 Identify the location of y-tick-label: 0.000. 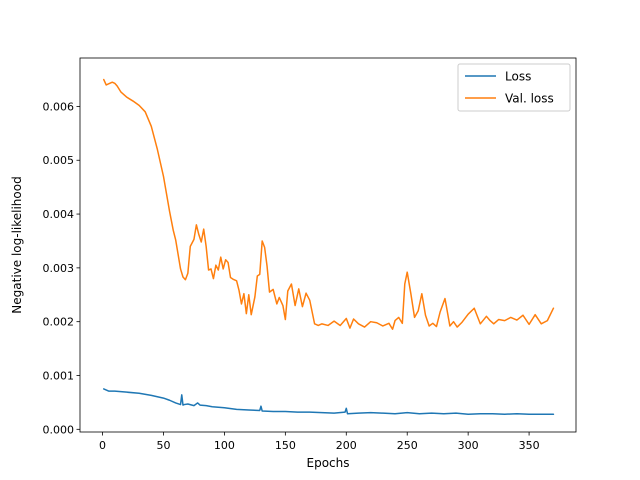
(59, 429).